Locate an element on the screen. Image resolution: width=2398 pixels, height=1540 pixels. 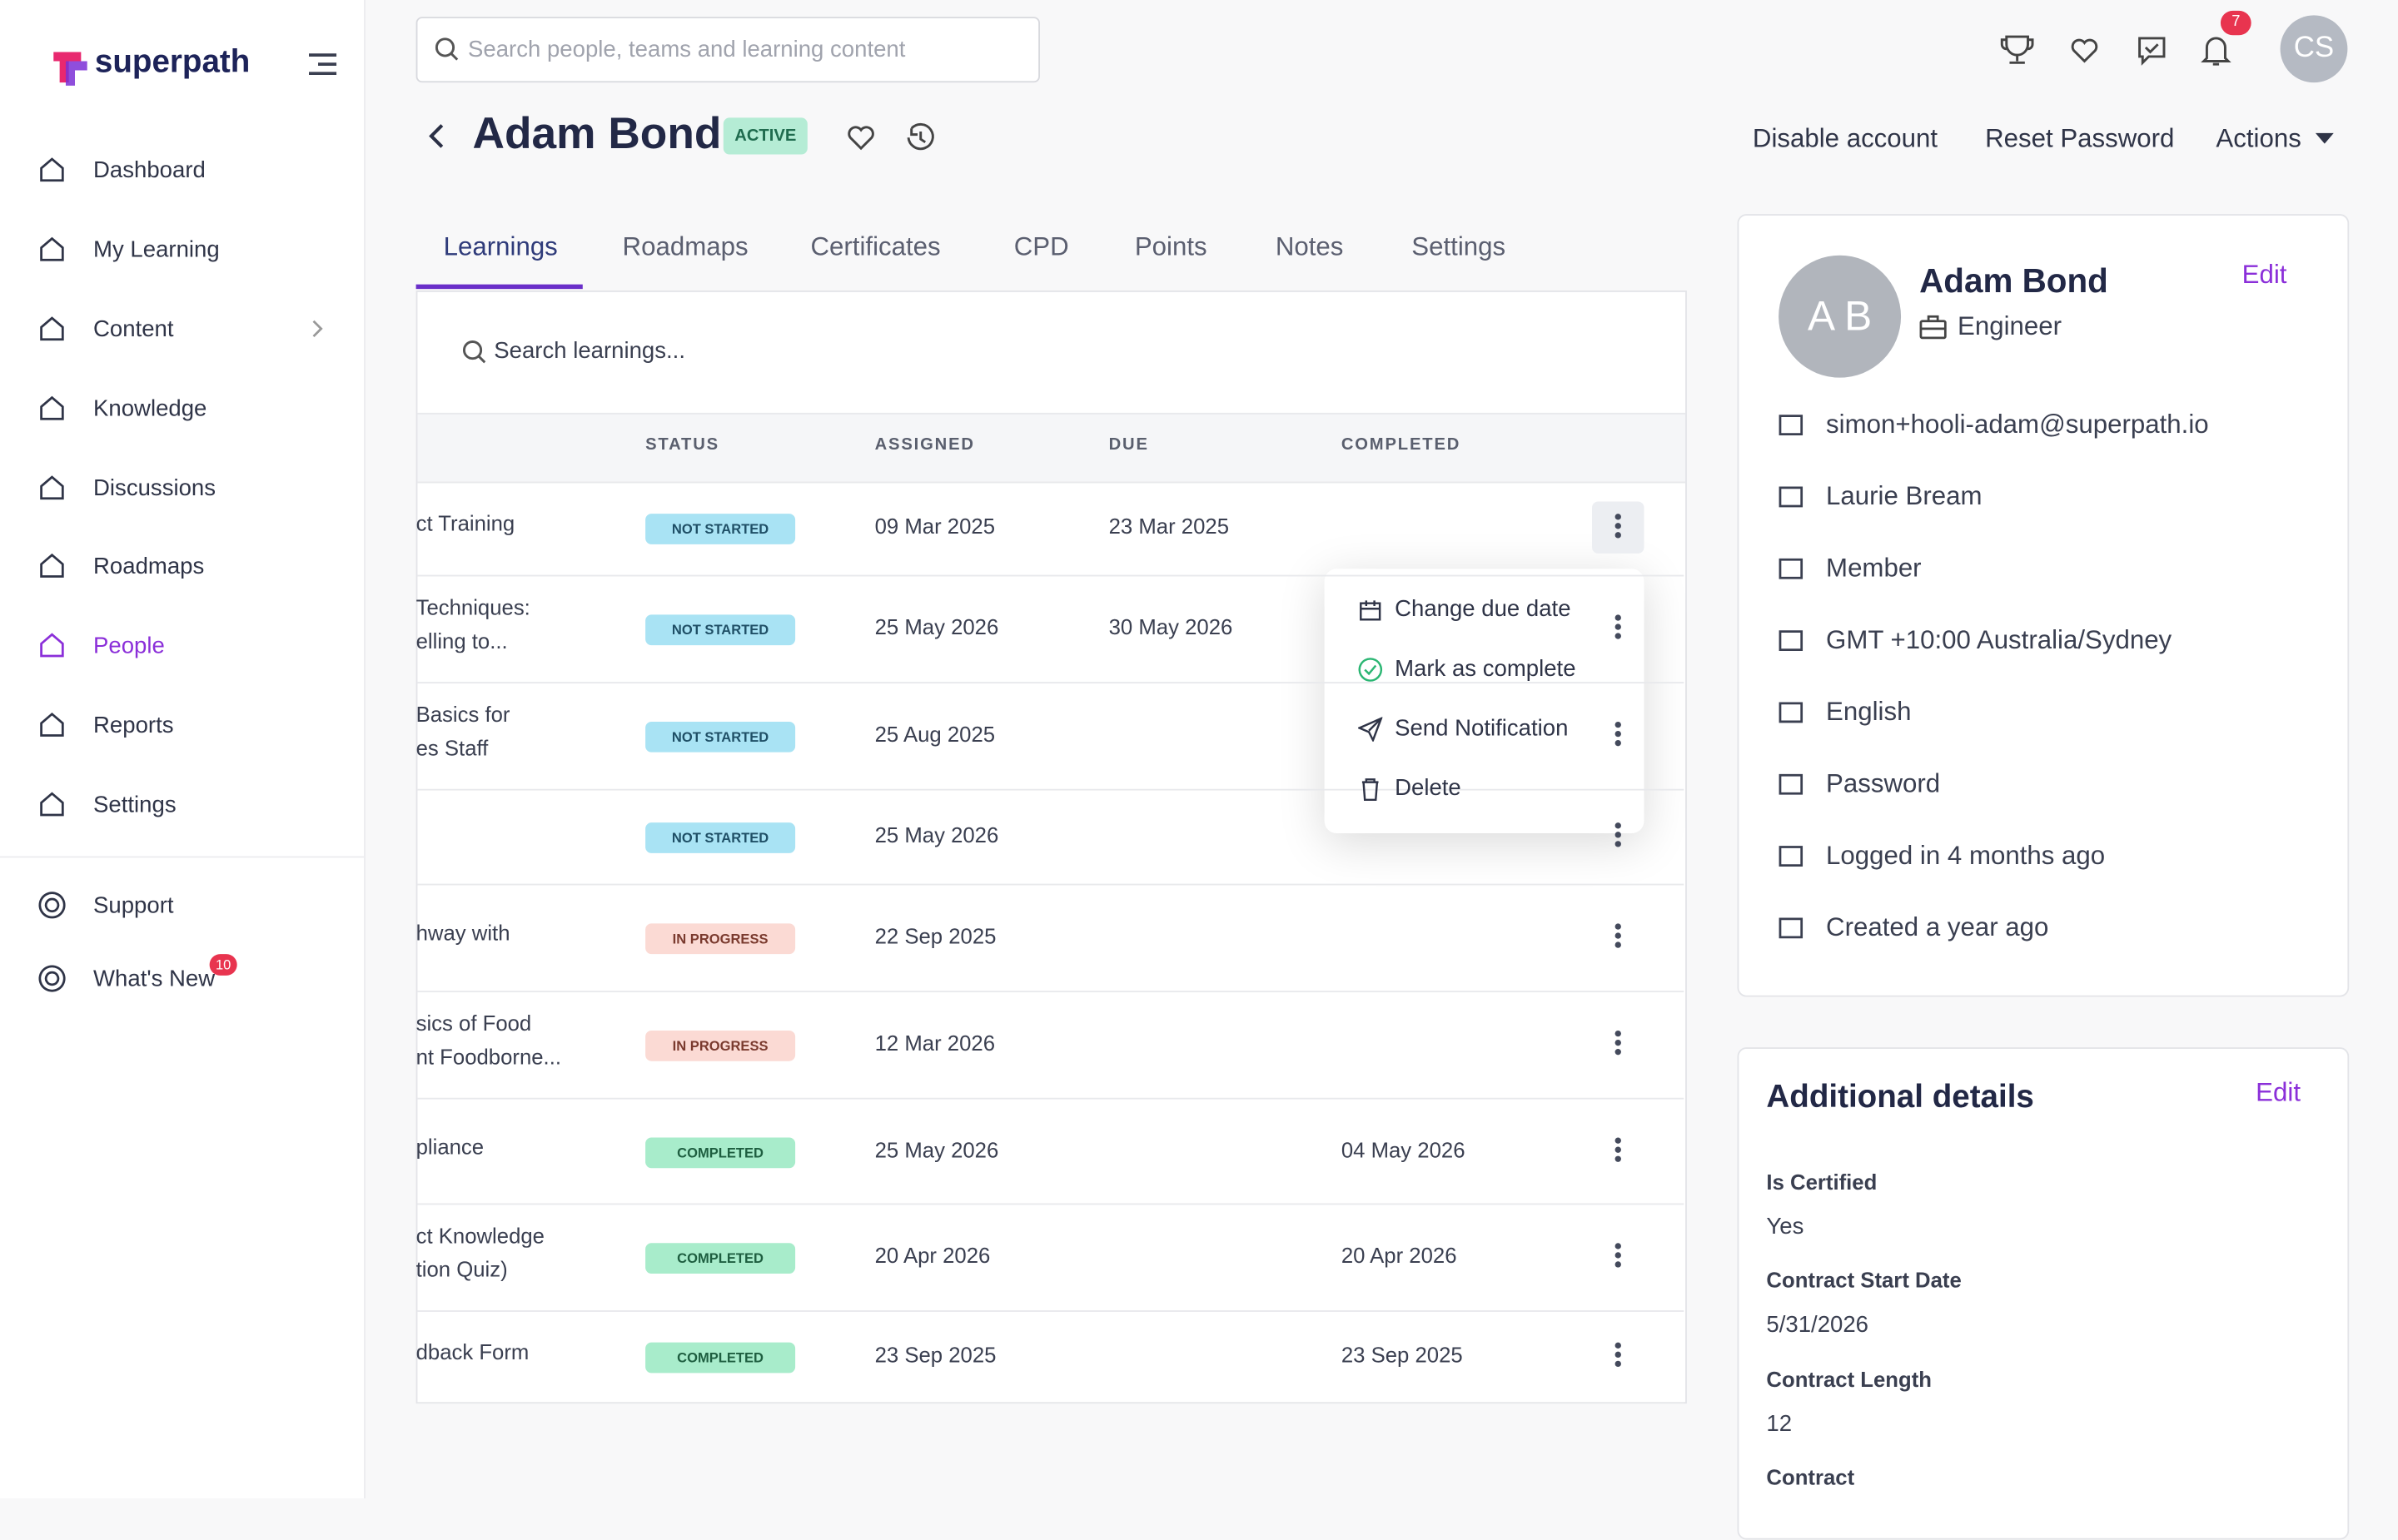
menu-item: Send Notification is located at coordinates (1463, 729).